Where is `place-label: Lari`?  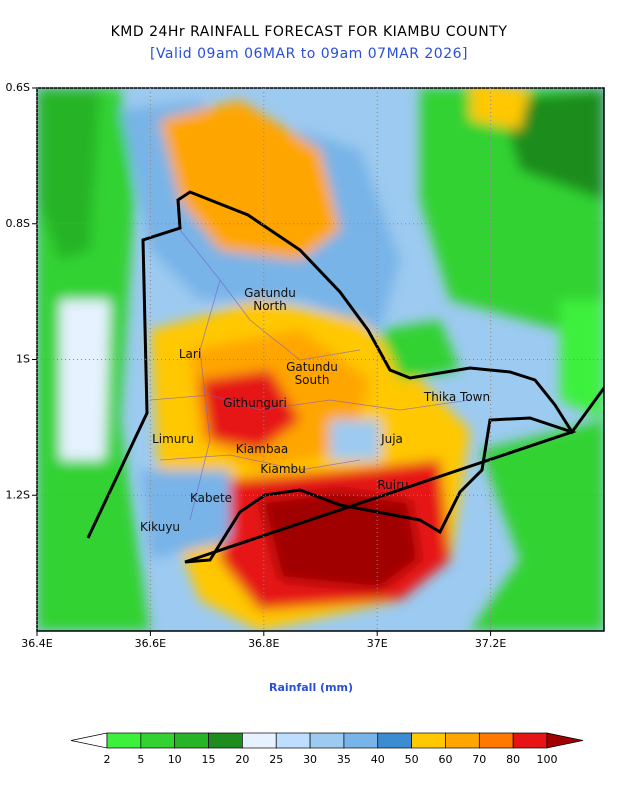
place-label: Lari is located at coordinates (190, 354).